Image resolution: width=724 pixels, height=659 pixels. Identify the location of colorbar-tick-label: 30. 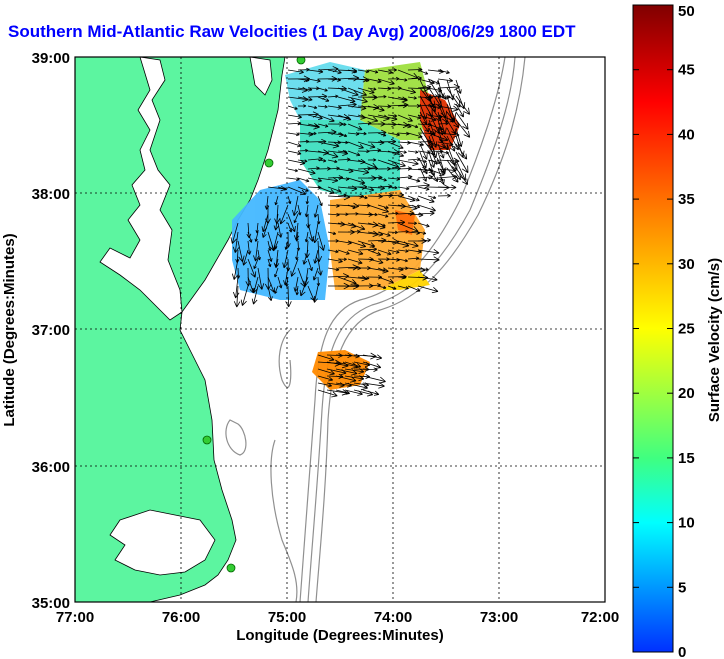
(686, 264).